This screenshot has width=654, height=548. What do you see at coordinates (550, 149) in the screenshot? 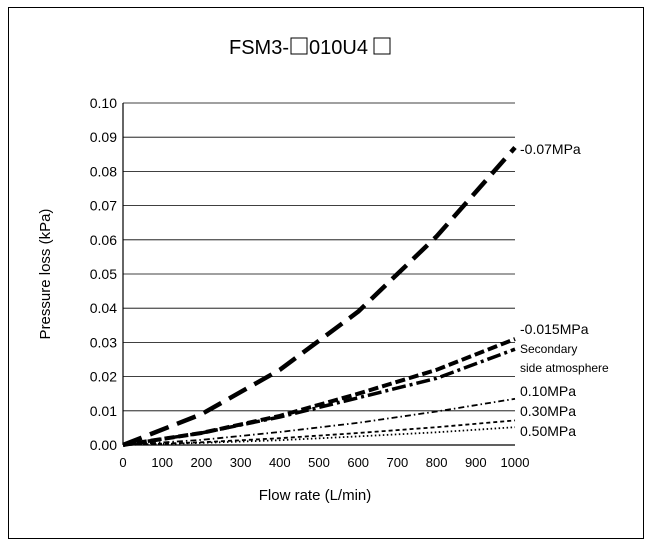
I see `series-label-minus-0-07: -0.07MPa` at bounding box center [550, 149].